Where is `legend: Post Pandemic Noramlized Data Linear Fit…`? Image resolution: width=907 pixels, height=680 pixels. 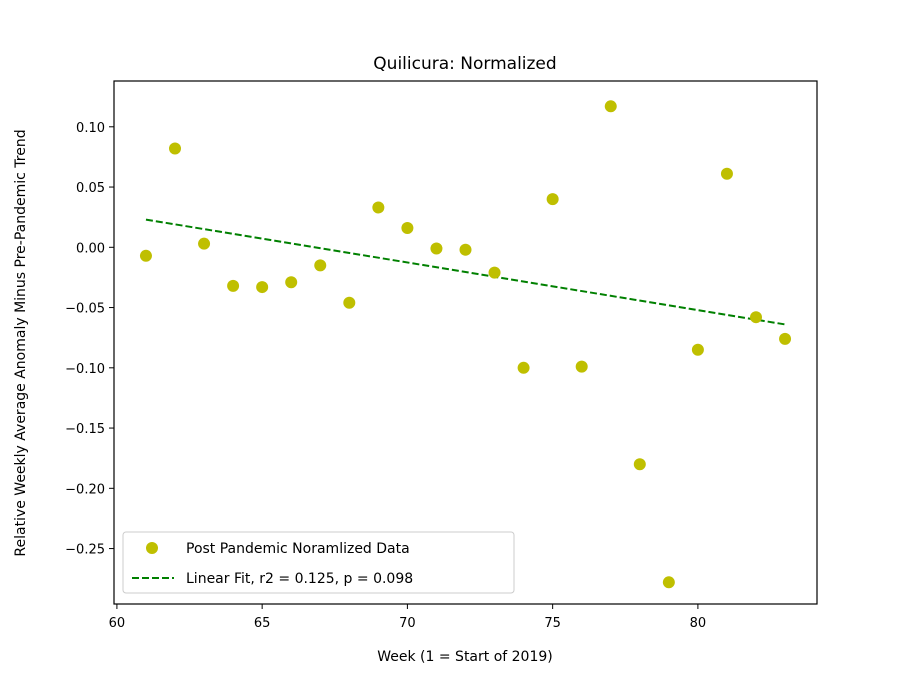
legend: Post Pandemic Noramlized Data Linear Fit… is located at coordinates (318, 562).